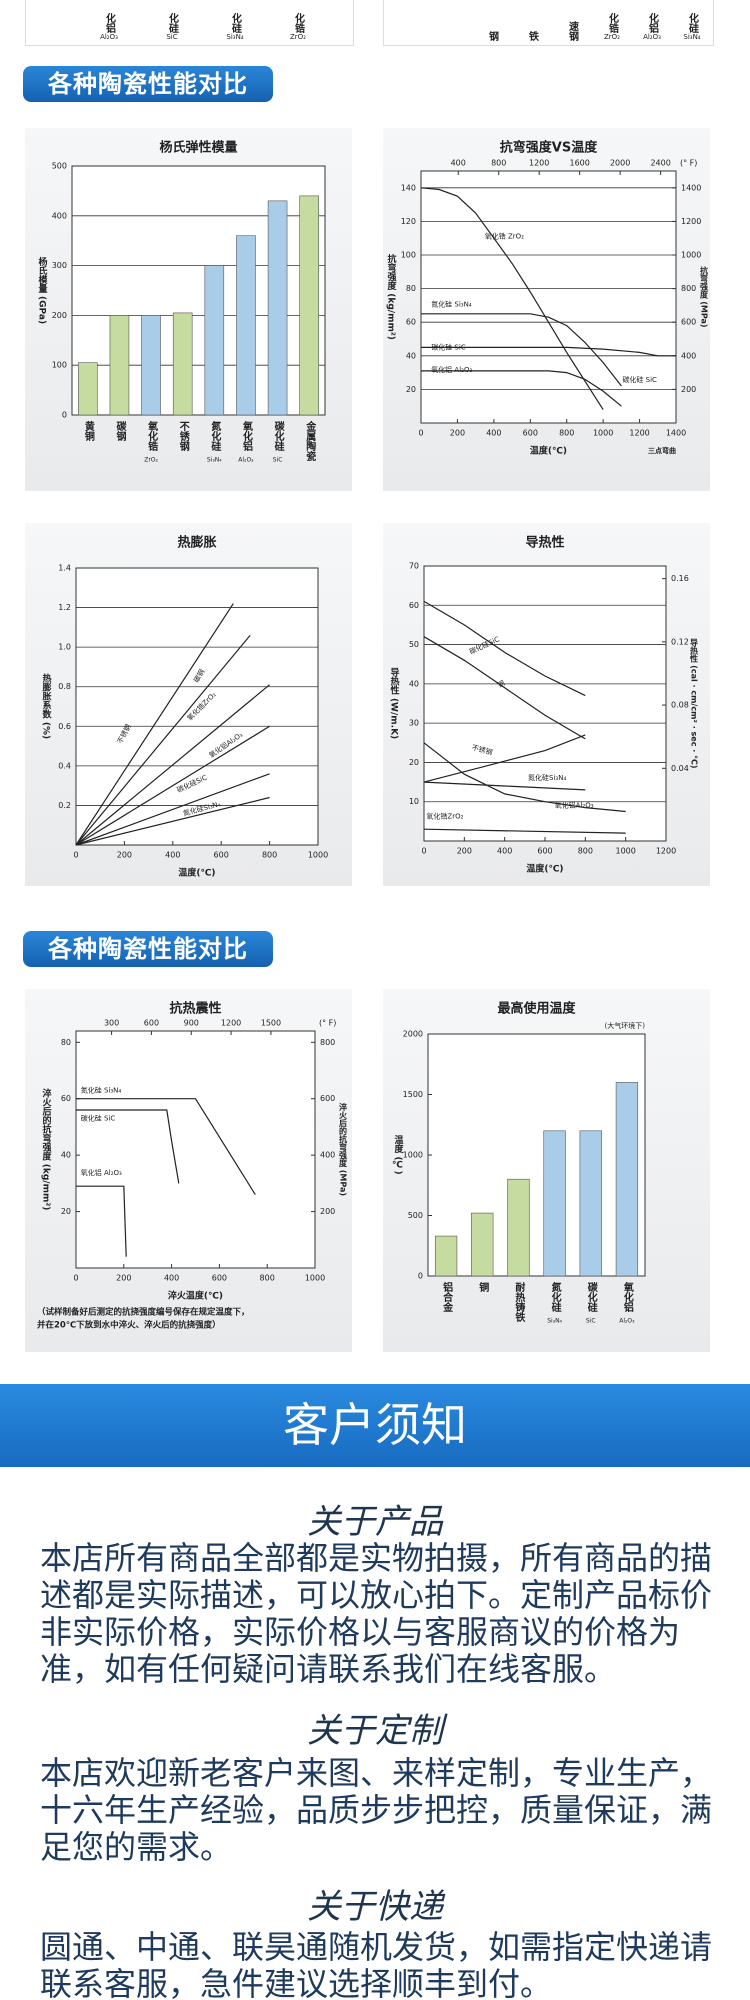  Describe the element at coordinates (327, 1098) in the screenshot. I see `y2-tick-label: 600` at that location.